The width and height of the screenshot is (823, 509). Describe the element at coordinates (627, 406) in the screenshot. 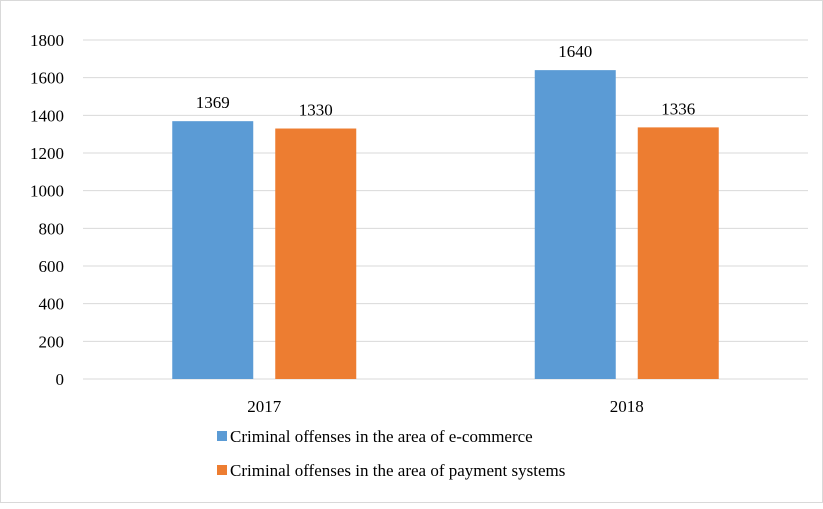

I see `x-tick-label: 2018` at that location.